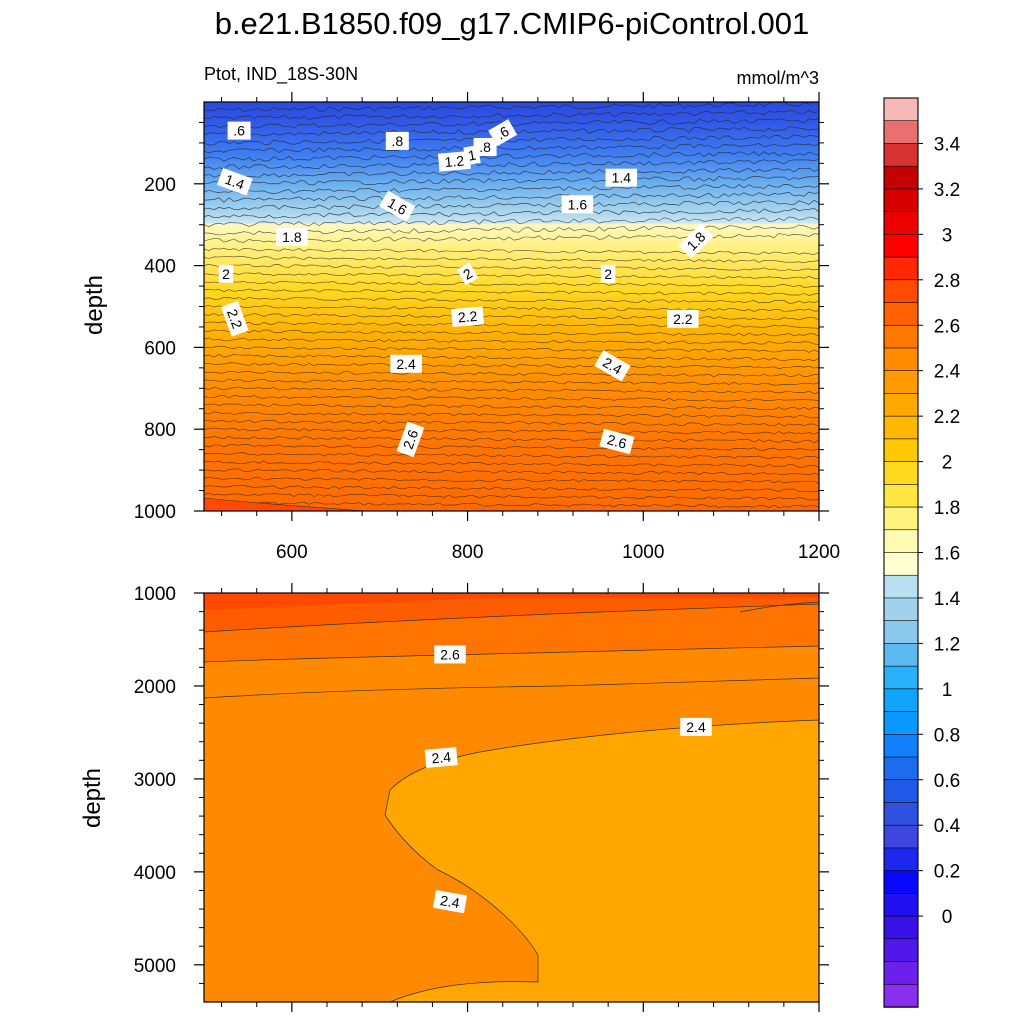  Describe the element at coordinates (92, 798) in the screenshot. I see `lower-y-axis-label: depth` at that location.